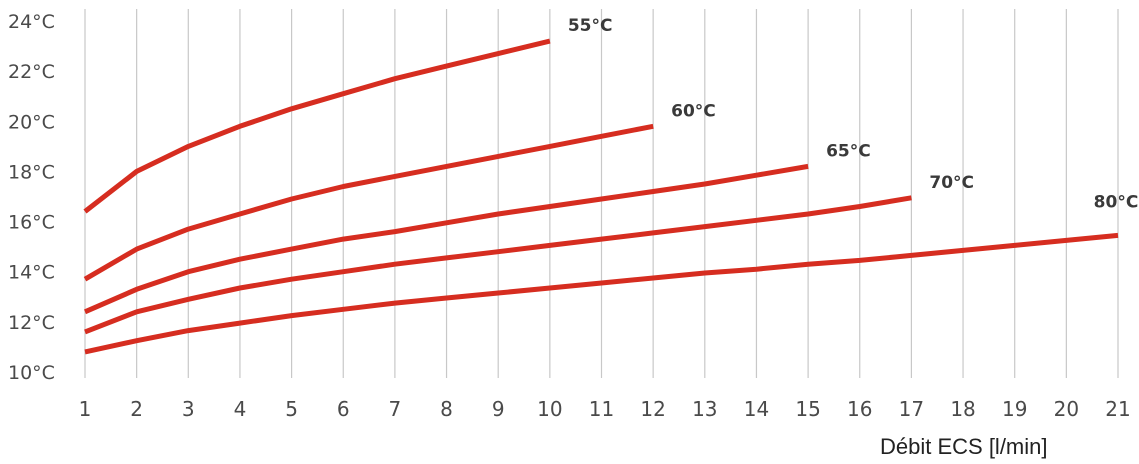 This screenshot has width=1139, height=464. Describe the element at coordinates (31, 223) in the screenshot. I see `y-tick-label: 16°C` at that location.